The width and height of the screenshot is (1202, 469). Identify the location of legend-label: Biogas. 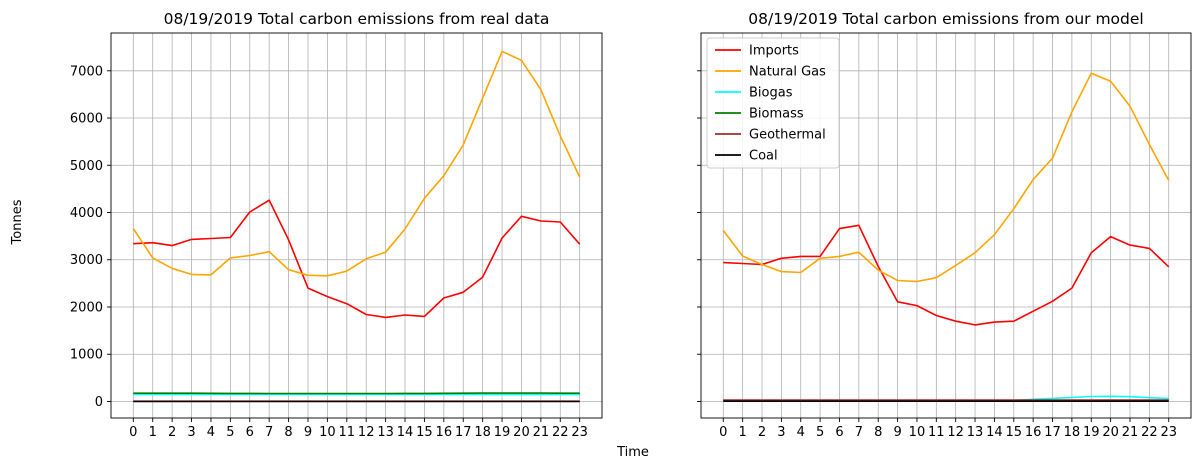
(771, 93).